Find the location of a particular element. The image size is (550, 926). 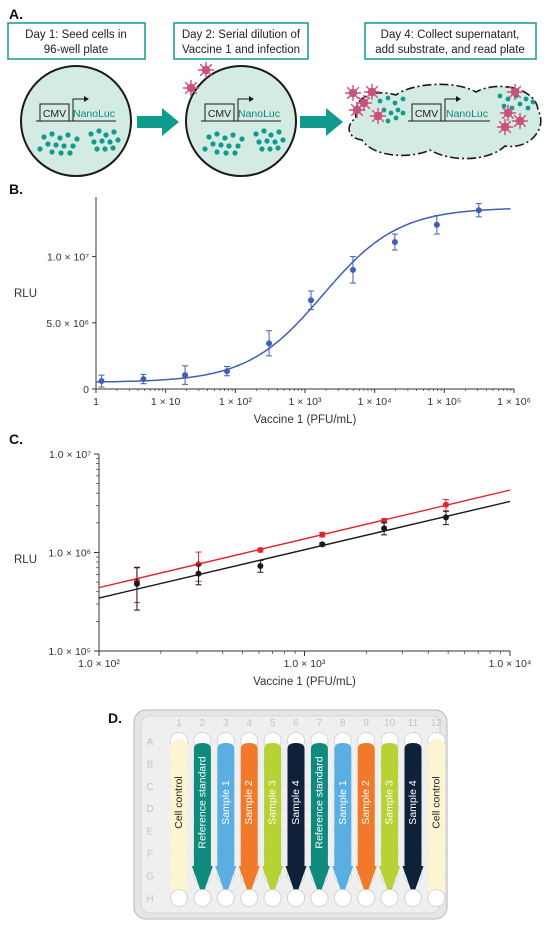

x-tick-label: 1.0 × 10² is located at coordinates (99, 664).